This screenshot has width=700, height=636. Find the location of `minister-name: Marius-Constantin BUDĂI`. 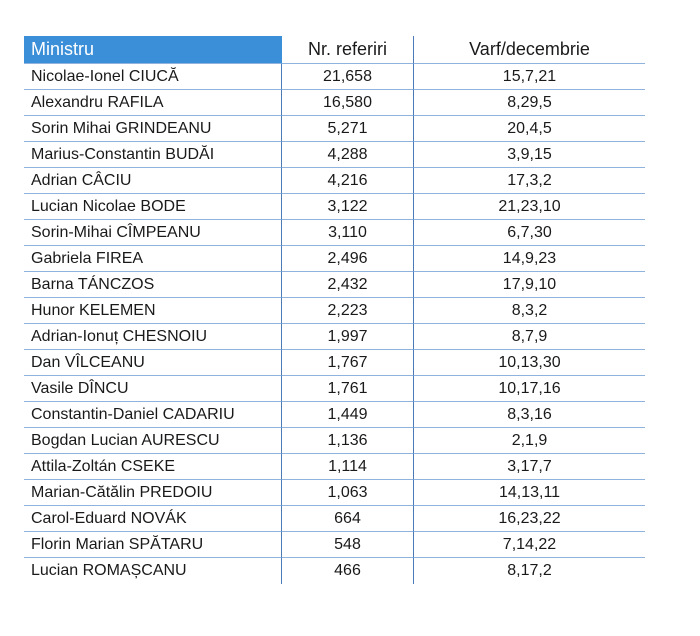

minister-name: Marius-Constantin BUDĂI is located at coordinates (153, 155).